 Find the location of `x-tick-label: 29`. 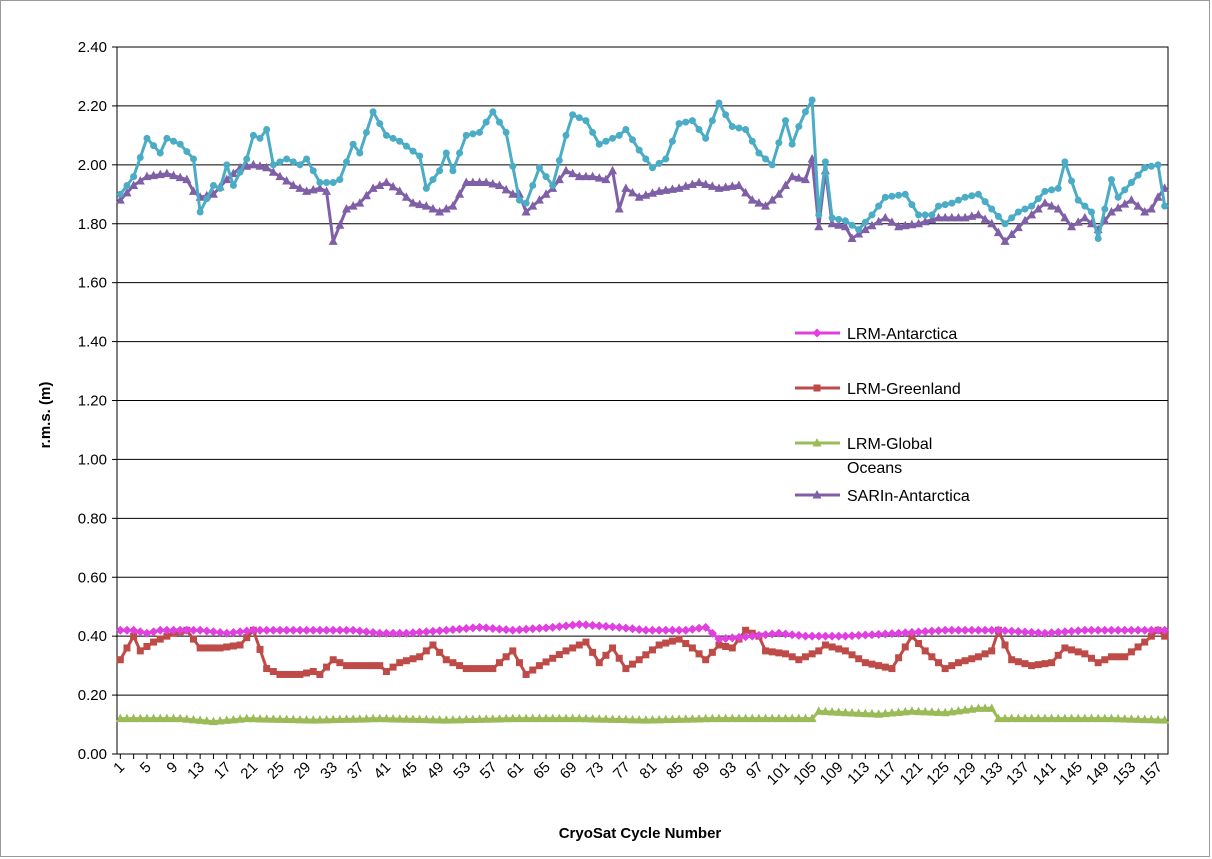

x-tick-label: 29 is located at coordinates (303, 771).